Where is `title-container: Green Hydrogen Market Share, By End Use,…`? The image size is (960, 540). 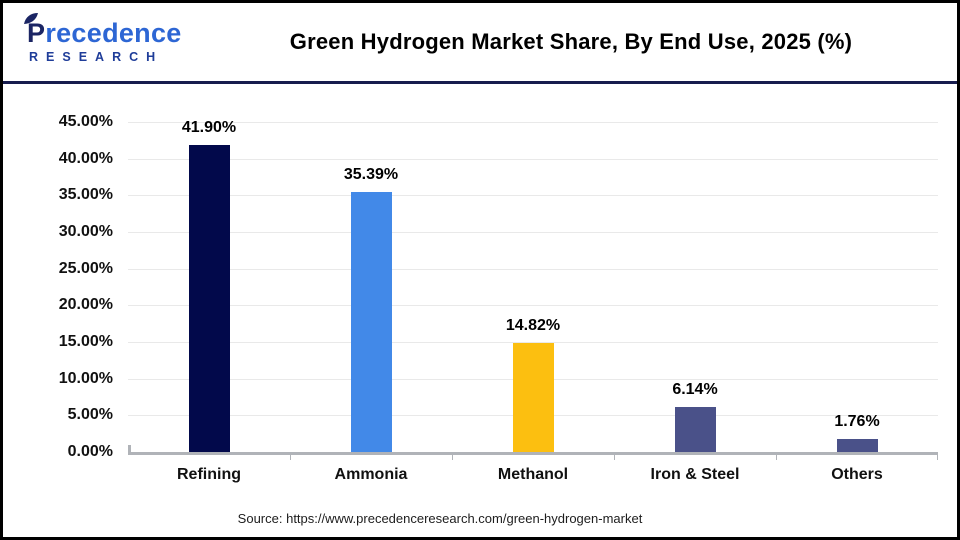
title-container: Green Hydrogen Market Share, By End Use,… is located at coordinates (598, 42).